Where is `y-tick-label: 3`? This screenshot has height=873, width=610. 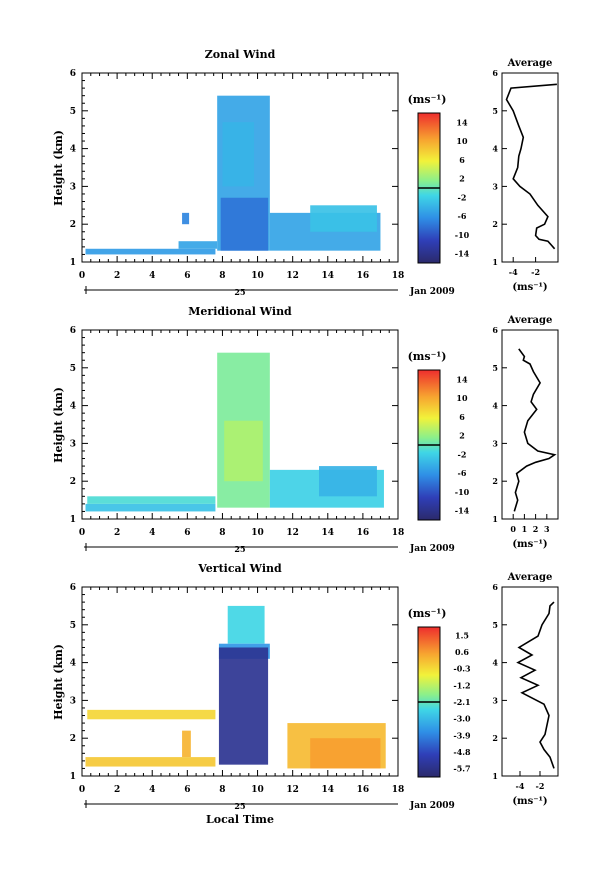 y-tick-label: 3 is located at coordinates (73, 444).